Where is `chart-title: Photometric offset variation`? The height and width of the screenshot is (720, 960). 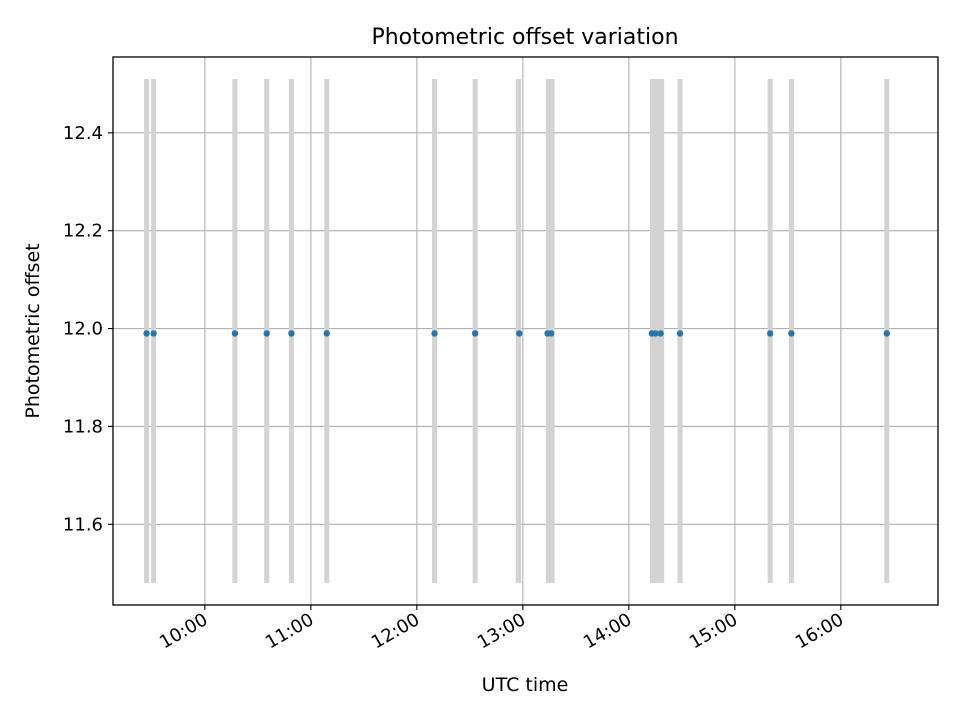
chart-title: Photometric offset variation is located at coordinates (524, 37).